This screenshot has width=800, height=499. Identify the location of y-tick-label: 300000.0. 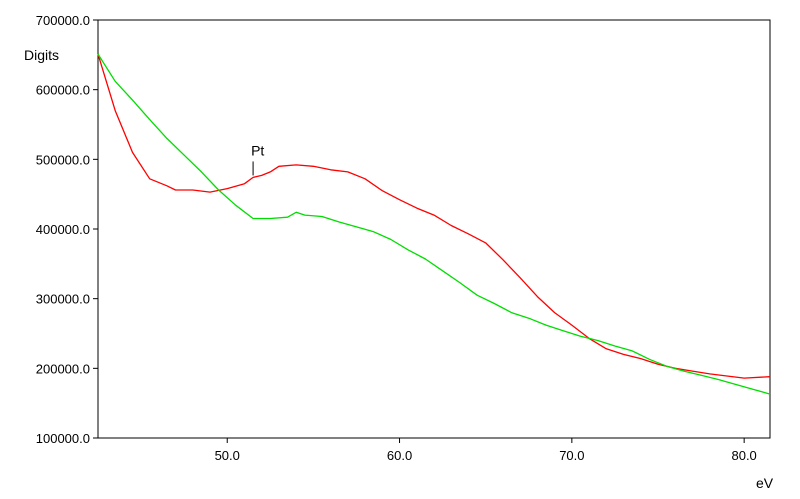
(63, 299).